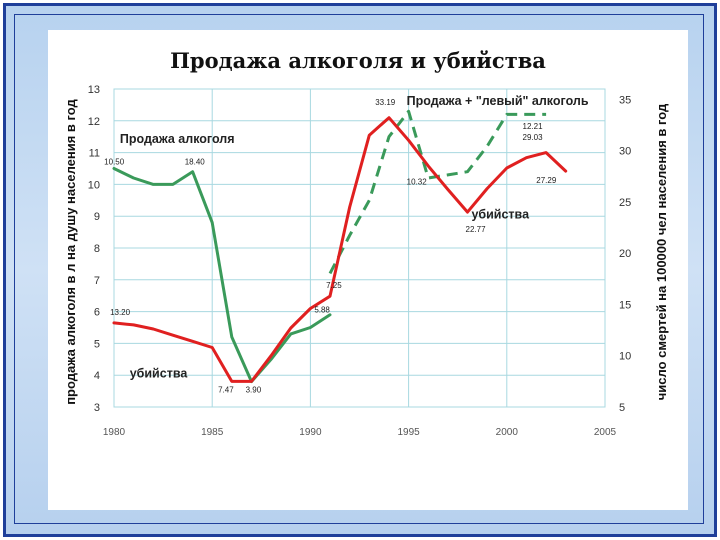  Describe the element at coordinates (507, 432) in the screenshot. I see `x-tick-label: 2000` at that location.